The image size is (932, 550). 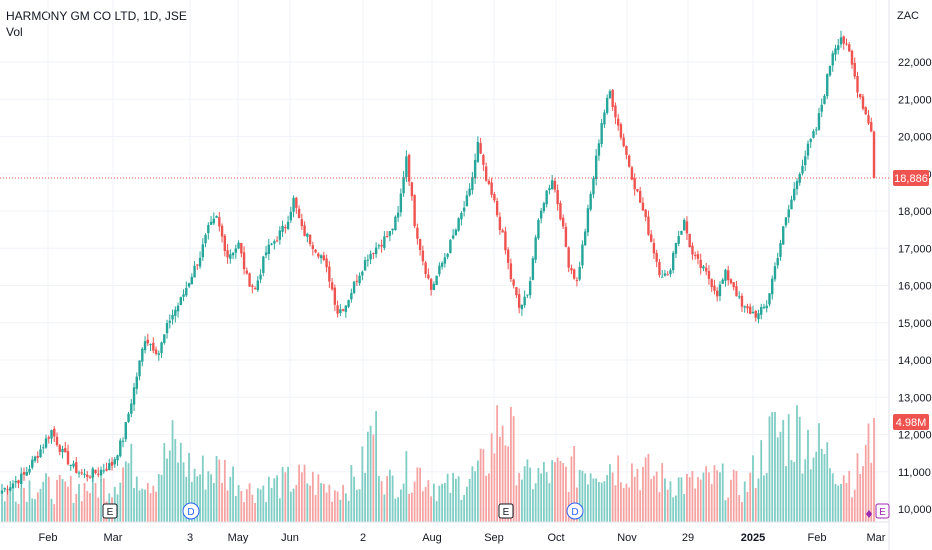 What do you see at coordinates (915, 138) in the screenshot?
I see `y-tick-label: 20,000` at bounding box center [915, 138].